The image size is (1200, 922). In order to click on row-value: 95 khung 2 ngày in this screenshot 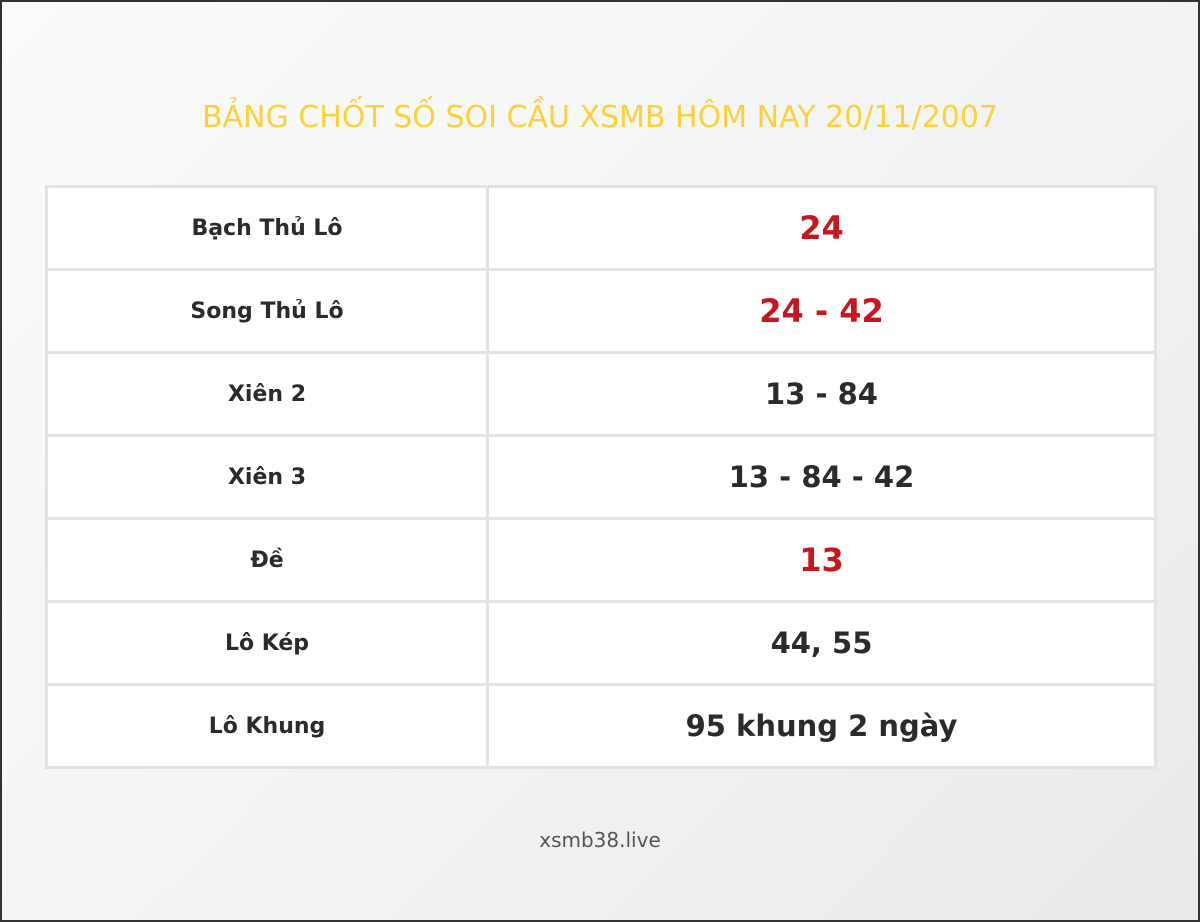, I will do `click(821, 726)`.